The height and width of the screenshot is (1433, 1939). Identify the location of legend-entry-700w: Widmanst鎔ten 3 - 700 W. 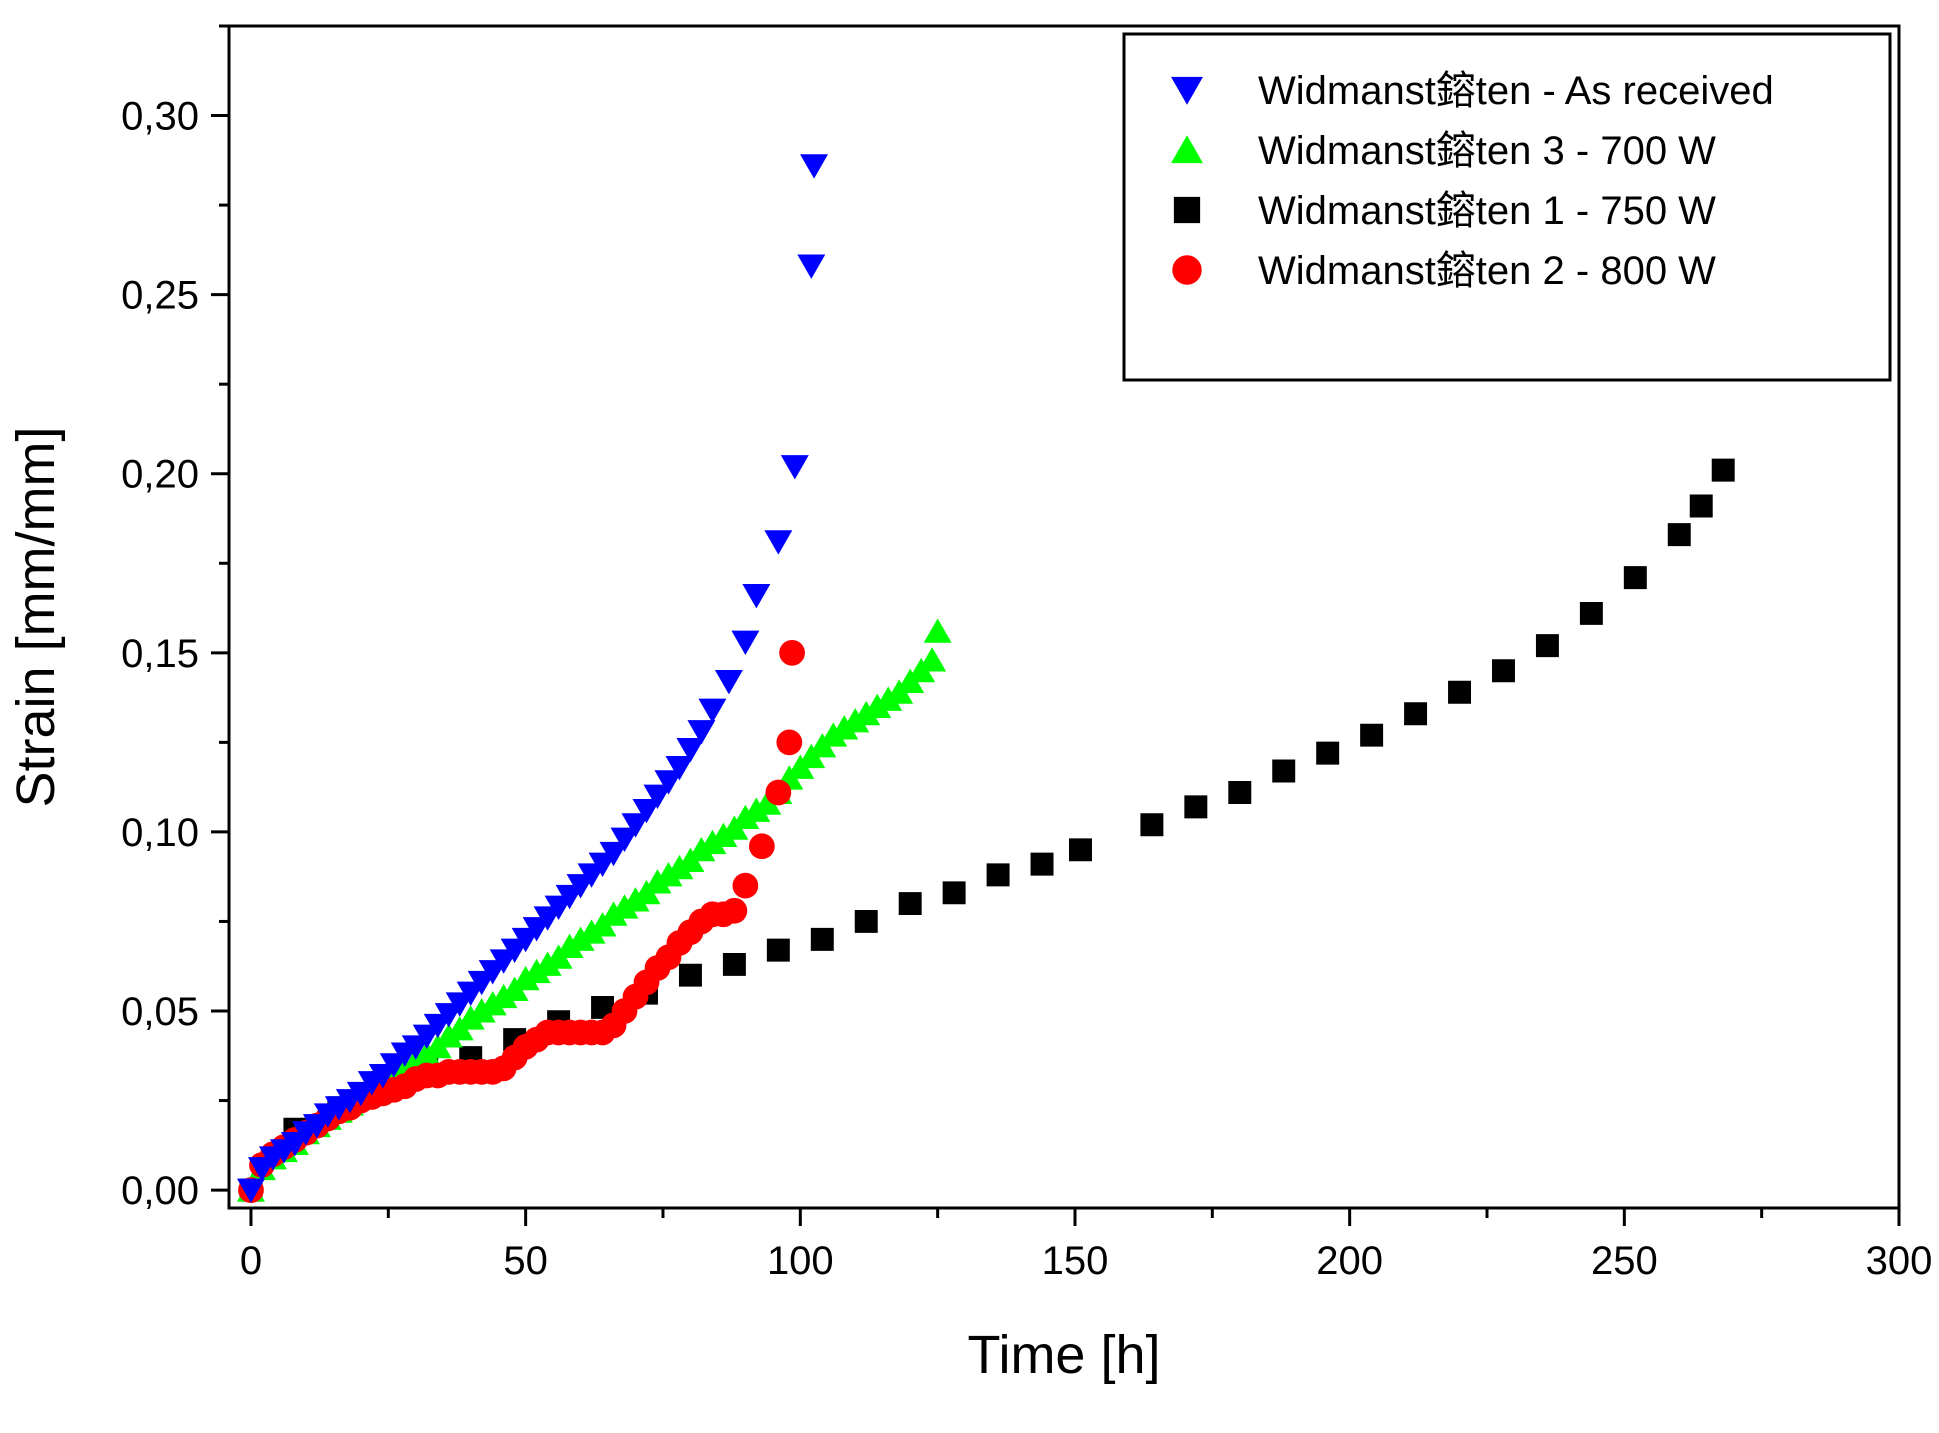
(1443, 151).